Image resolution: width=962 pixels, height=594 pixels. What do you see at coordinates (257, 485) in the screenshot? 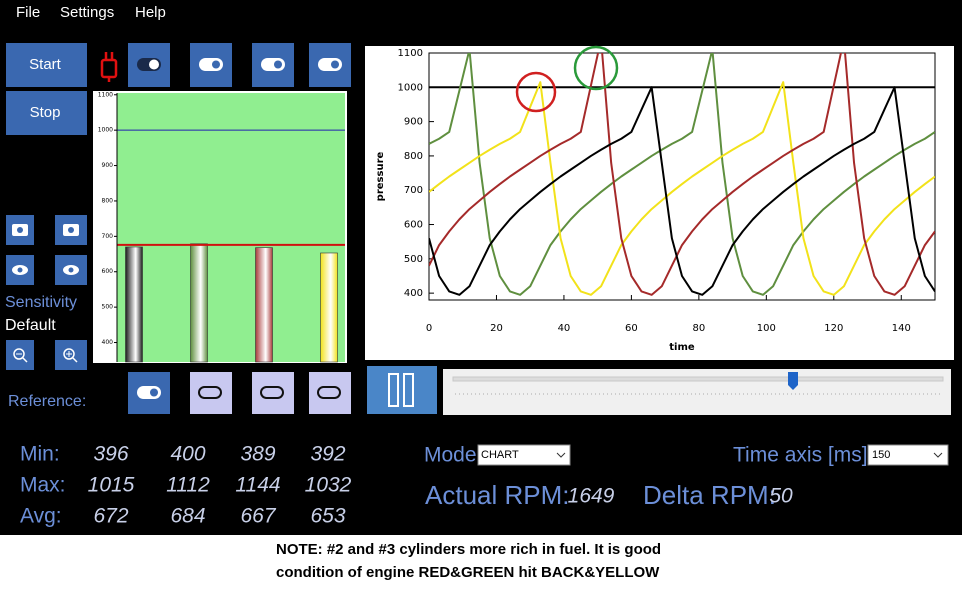
I see `stat-value: 1144` at bounding box center [257, 485].